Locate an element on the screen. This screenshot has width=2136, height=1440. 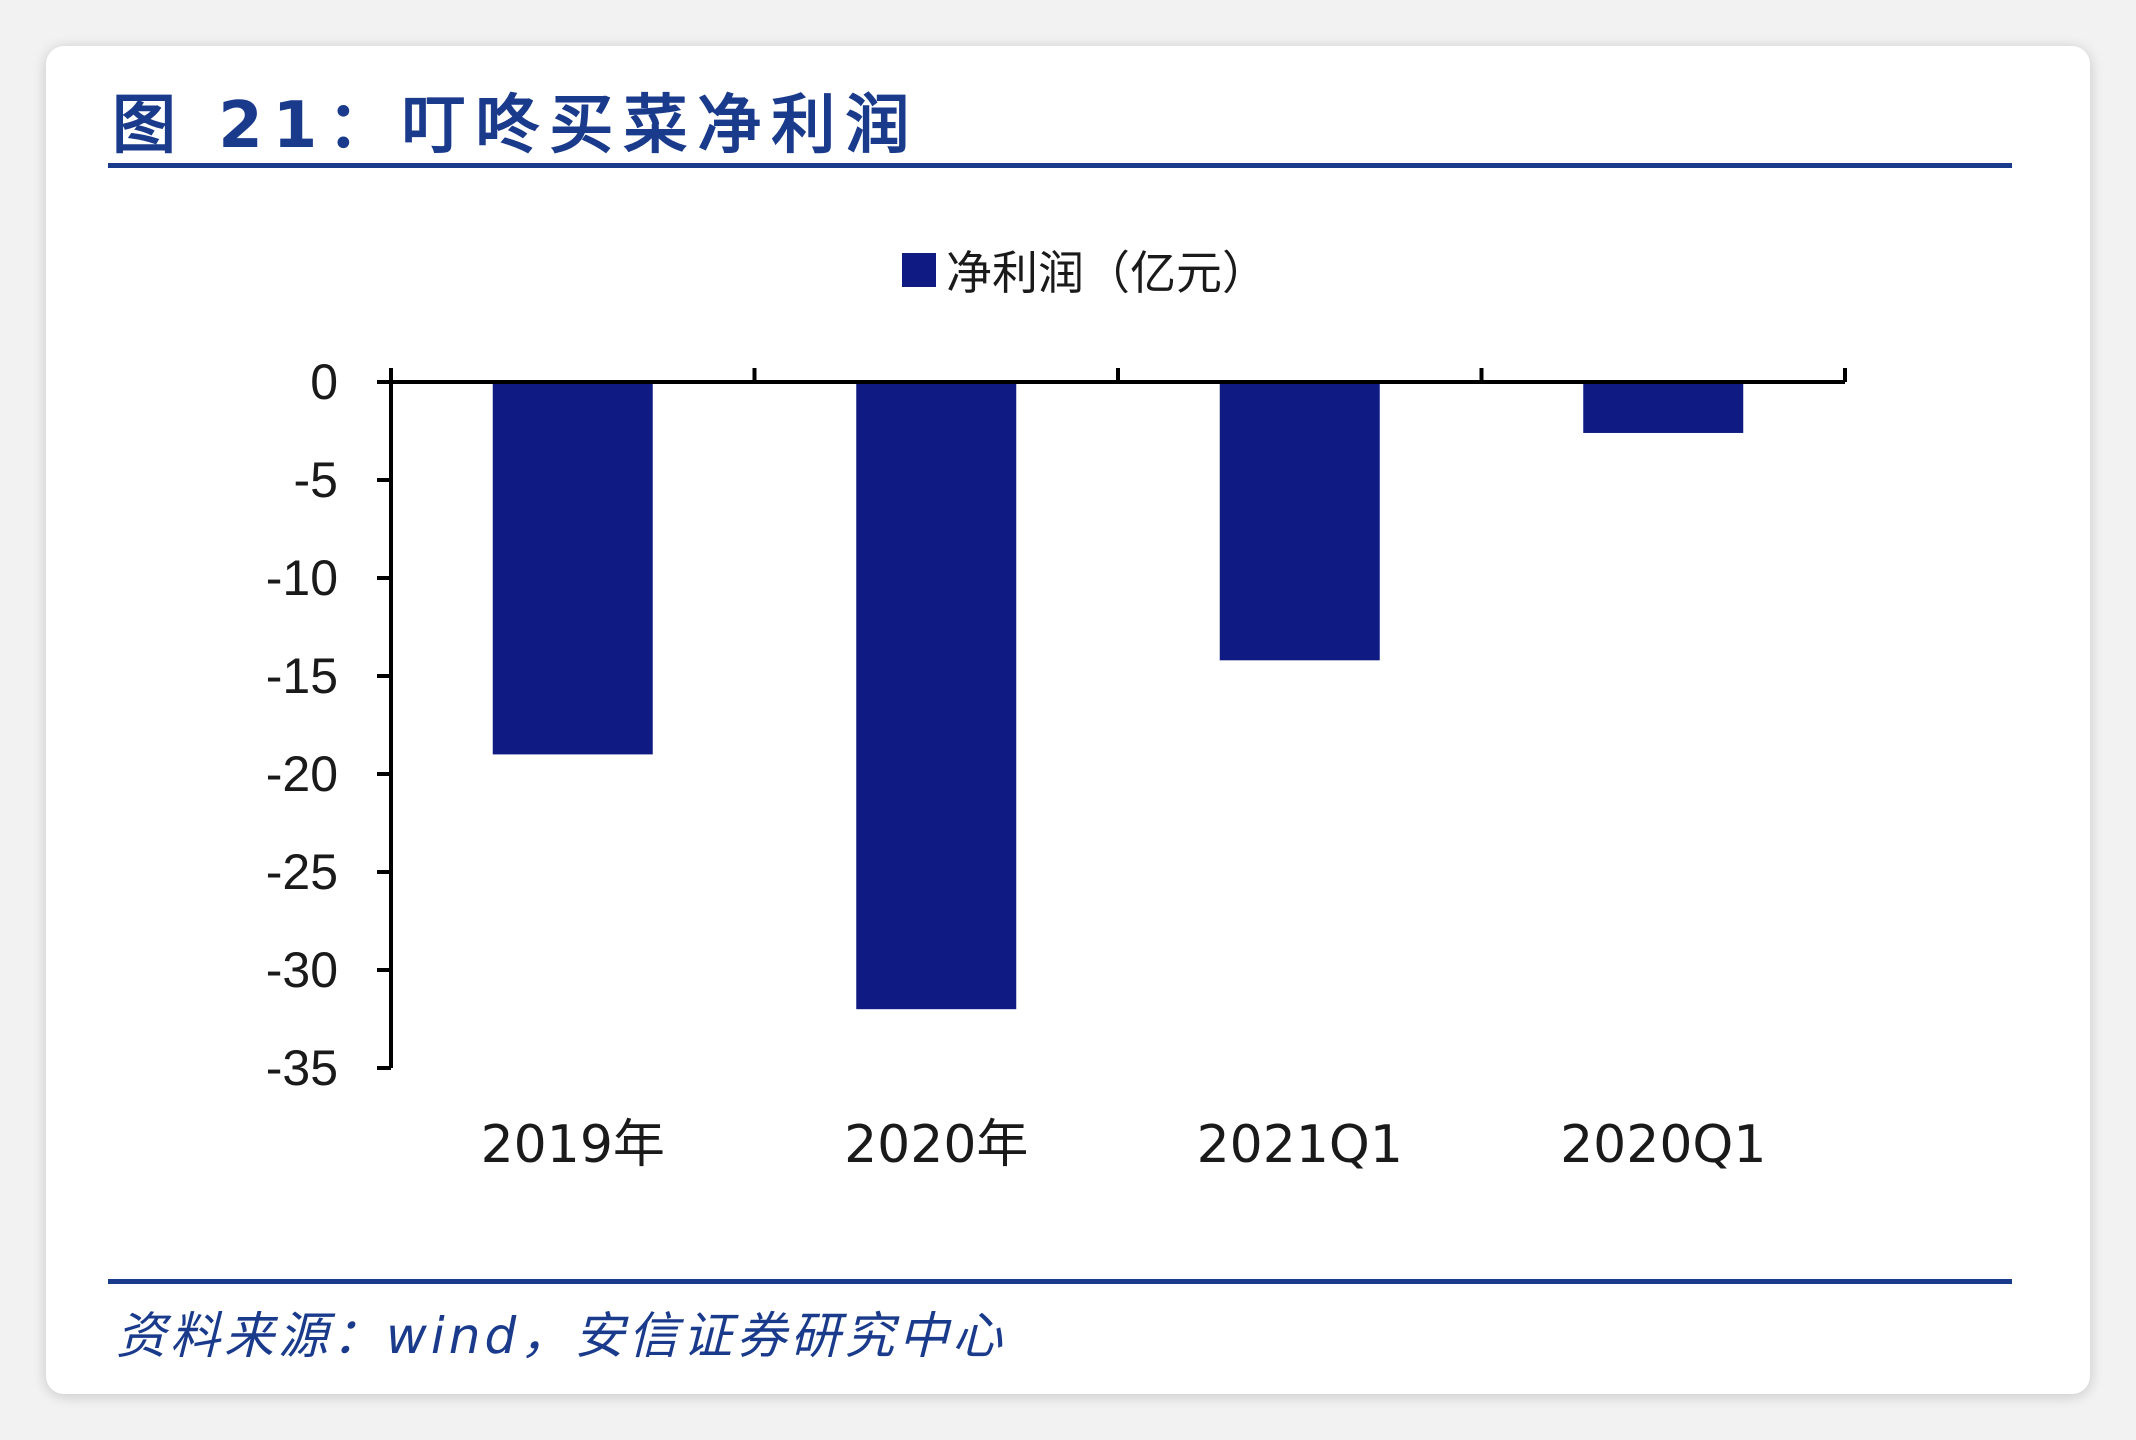
legend-swatch is located at coordinates (919, 270).